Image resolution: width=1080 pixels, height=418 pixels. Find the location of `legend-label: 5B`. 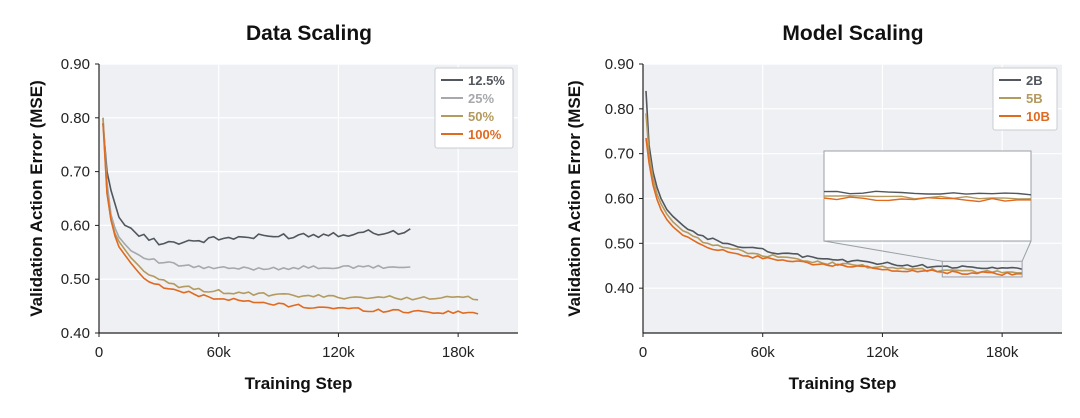

legend-label: 5B is located at coordinates (1034, 98).